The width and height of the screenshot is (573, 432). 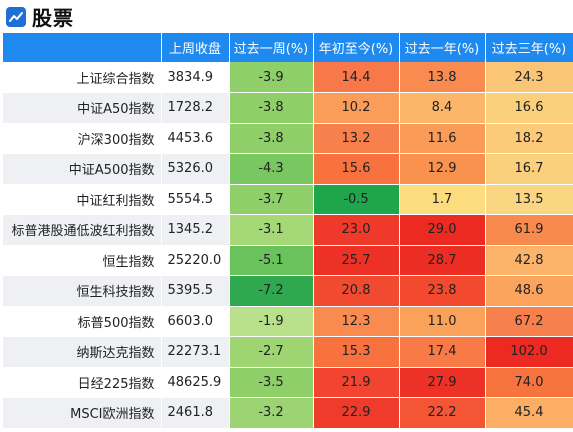 What do you see at coordinates (82, 77) in the screenshot?
I see `index-name: 上证综合指数` at bounding box center [82, 77].